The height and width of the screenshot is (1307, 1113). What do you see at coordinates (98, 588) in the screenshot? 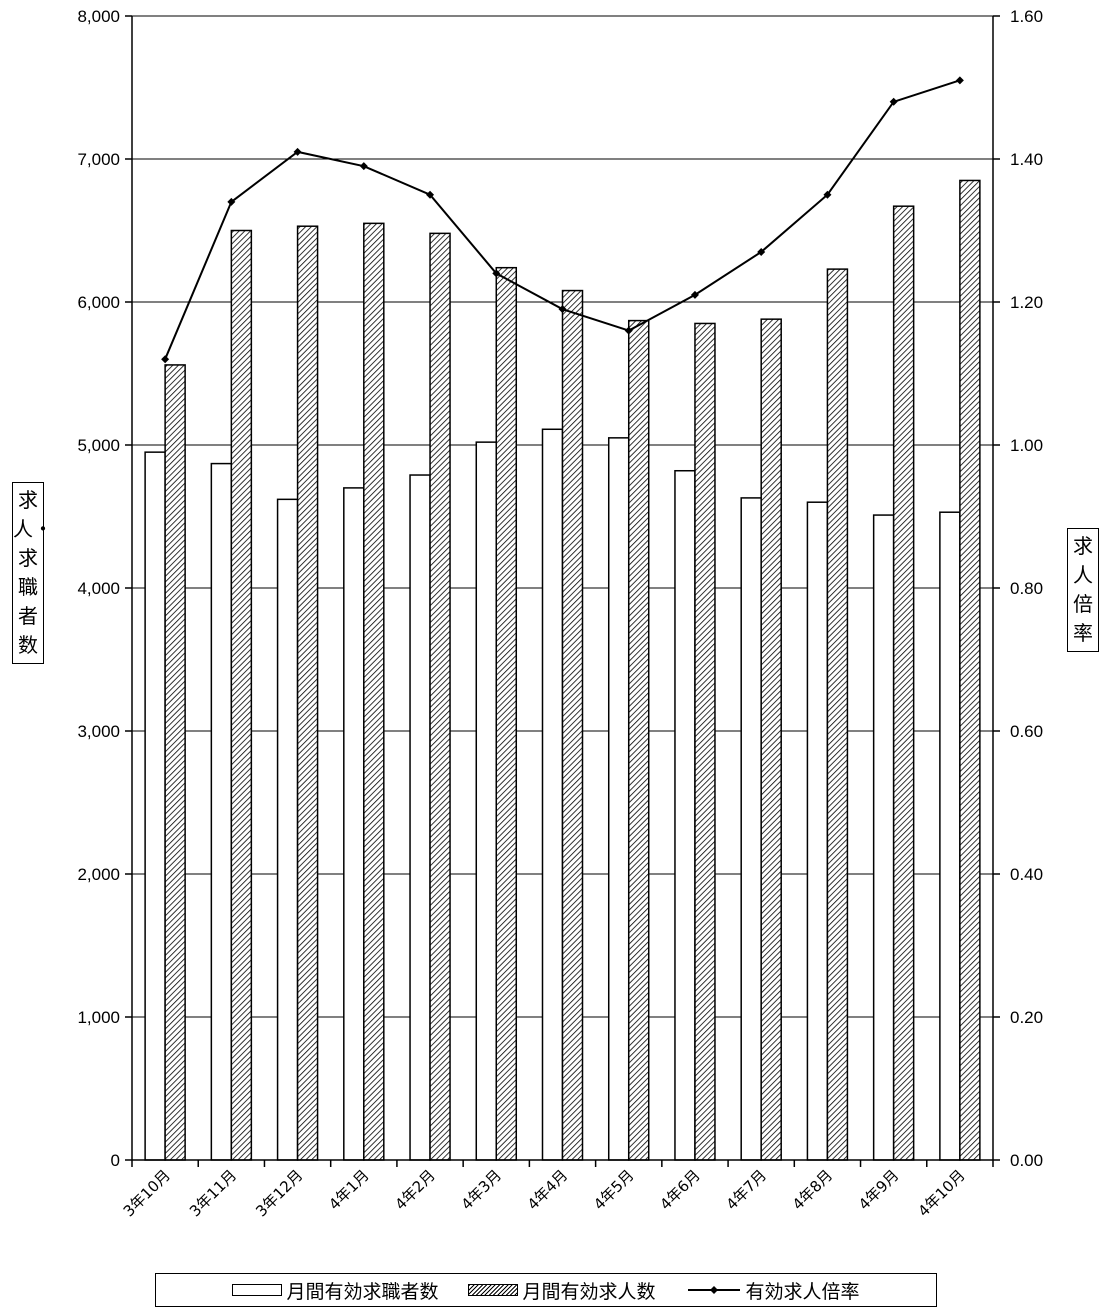
I see `y-tick-label: 4,000` at bounding box center [98, 588].